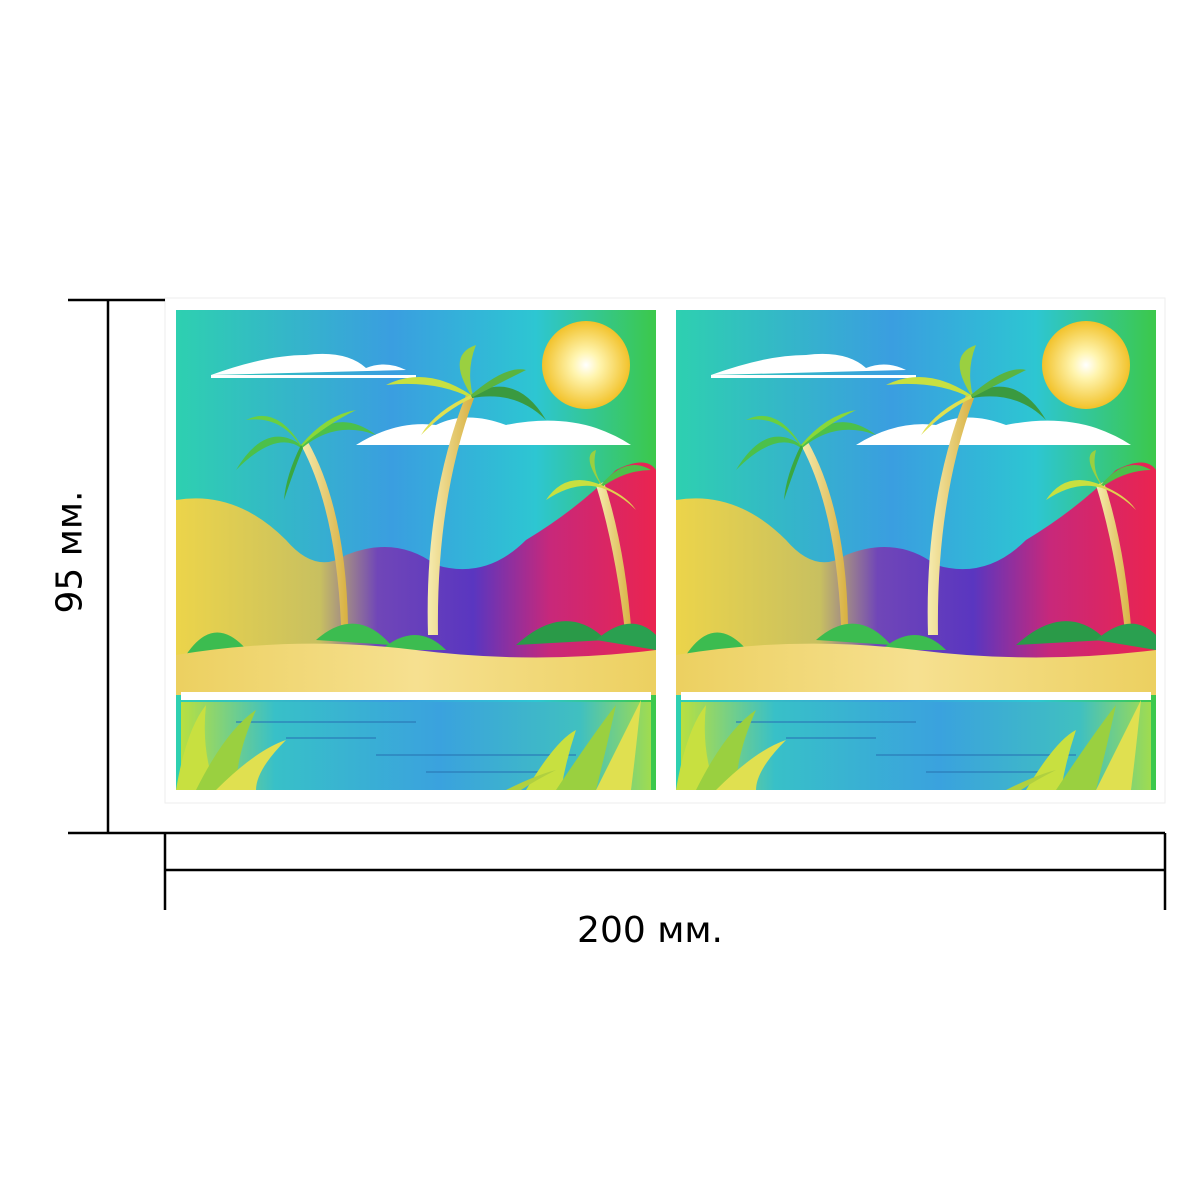 This screenshot has width=1200, height=1204. What do you see at coordinates (650, 930) in the screenshot?
I see `width-label: 200 мм.` at bounding box center [650, 930].